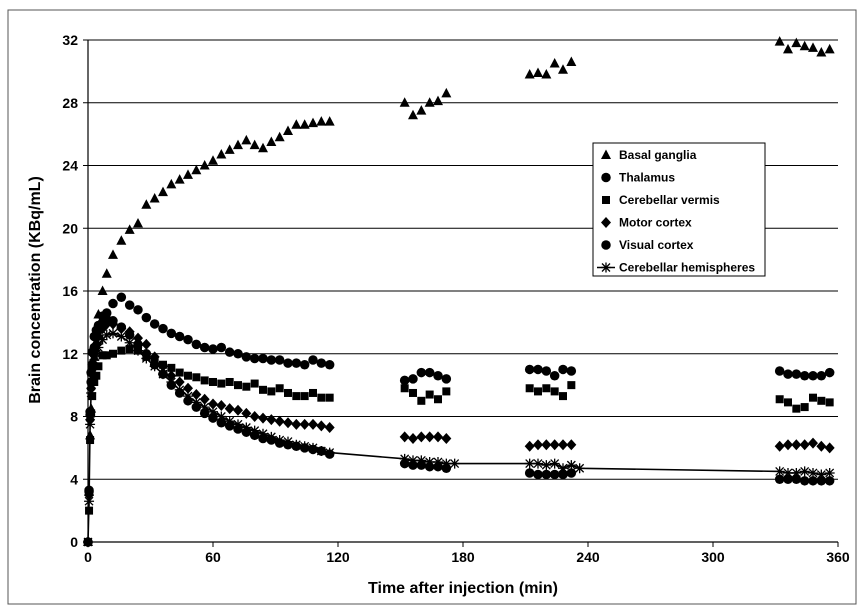 This screenshot has width=861, height=614. I want to click on y-tick-label: 4, so click(74, 479).